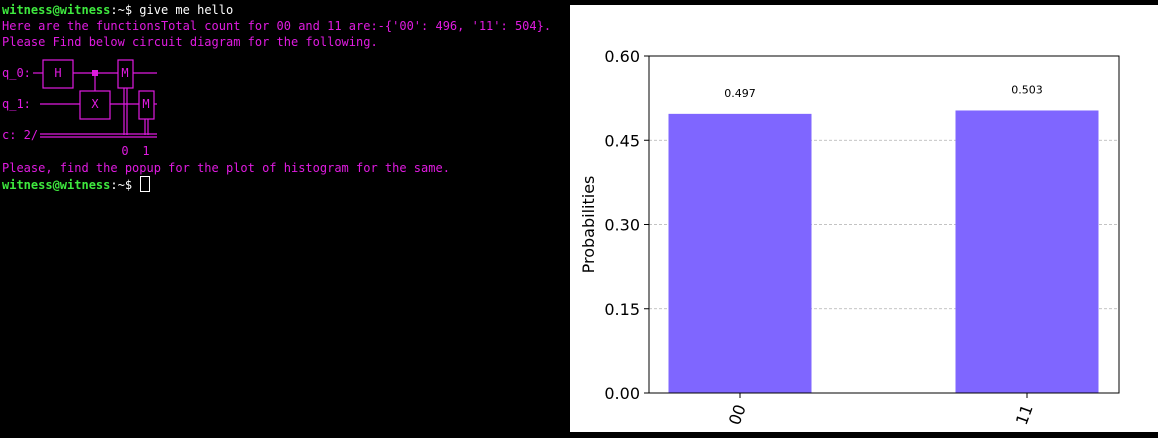 The height and width of the screenshot is (438, 1158). I want to click on text-cursor, so click(145, 184).